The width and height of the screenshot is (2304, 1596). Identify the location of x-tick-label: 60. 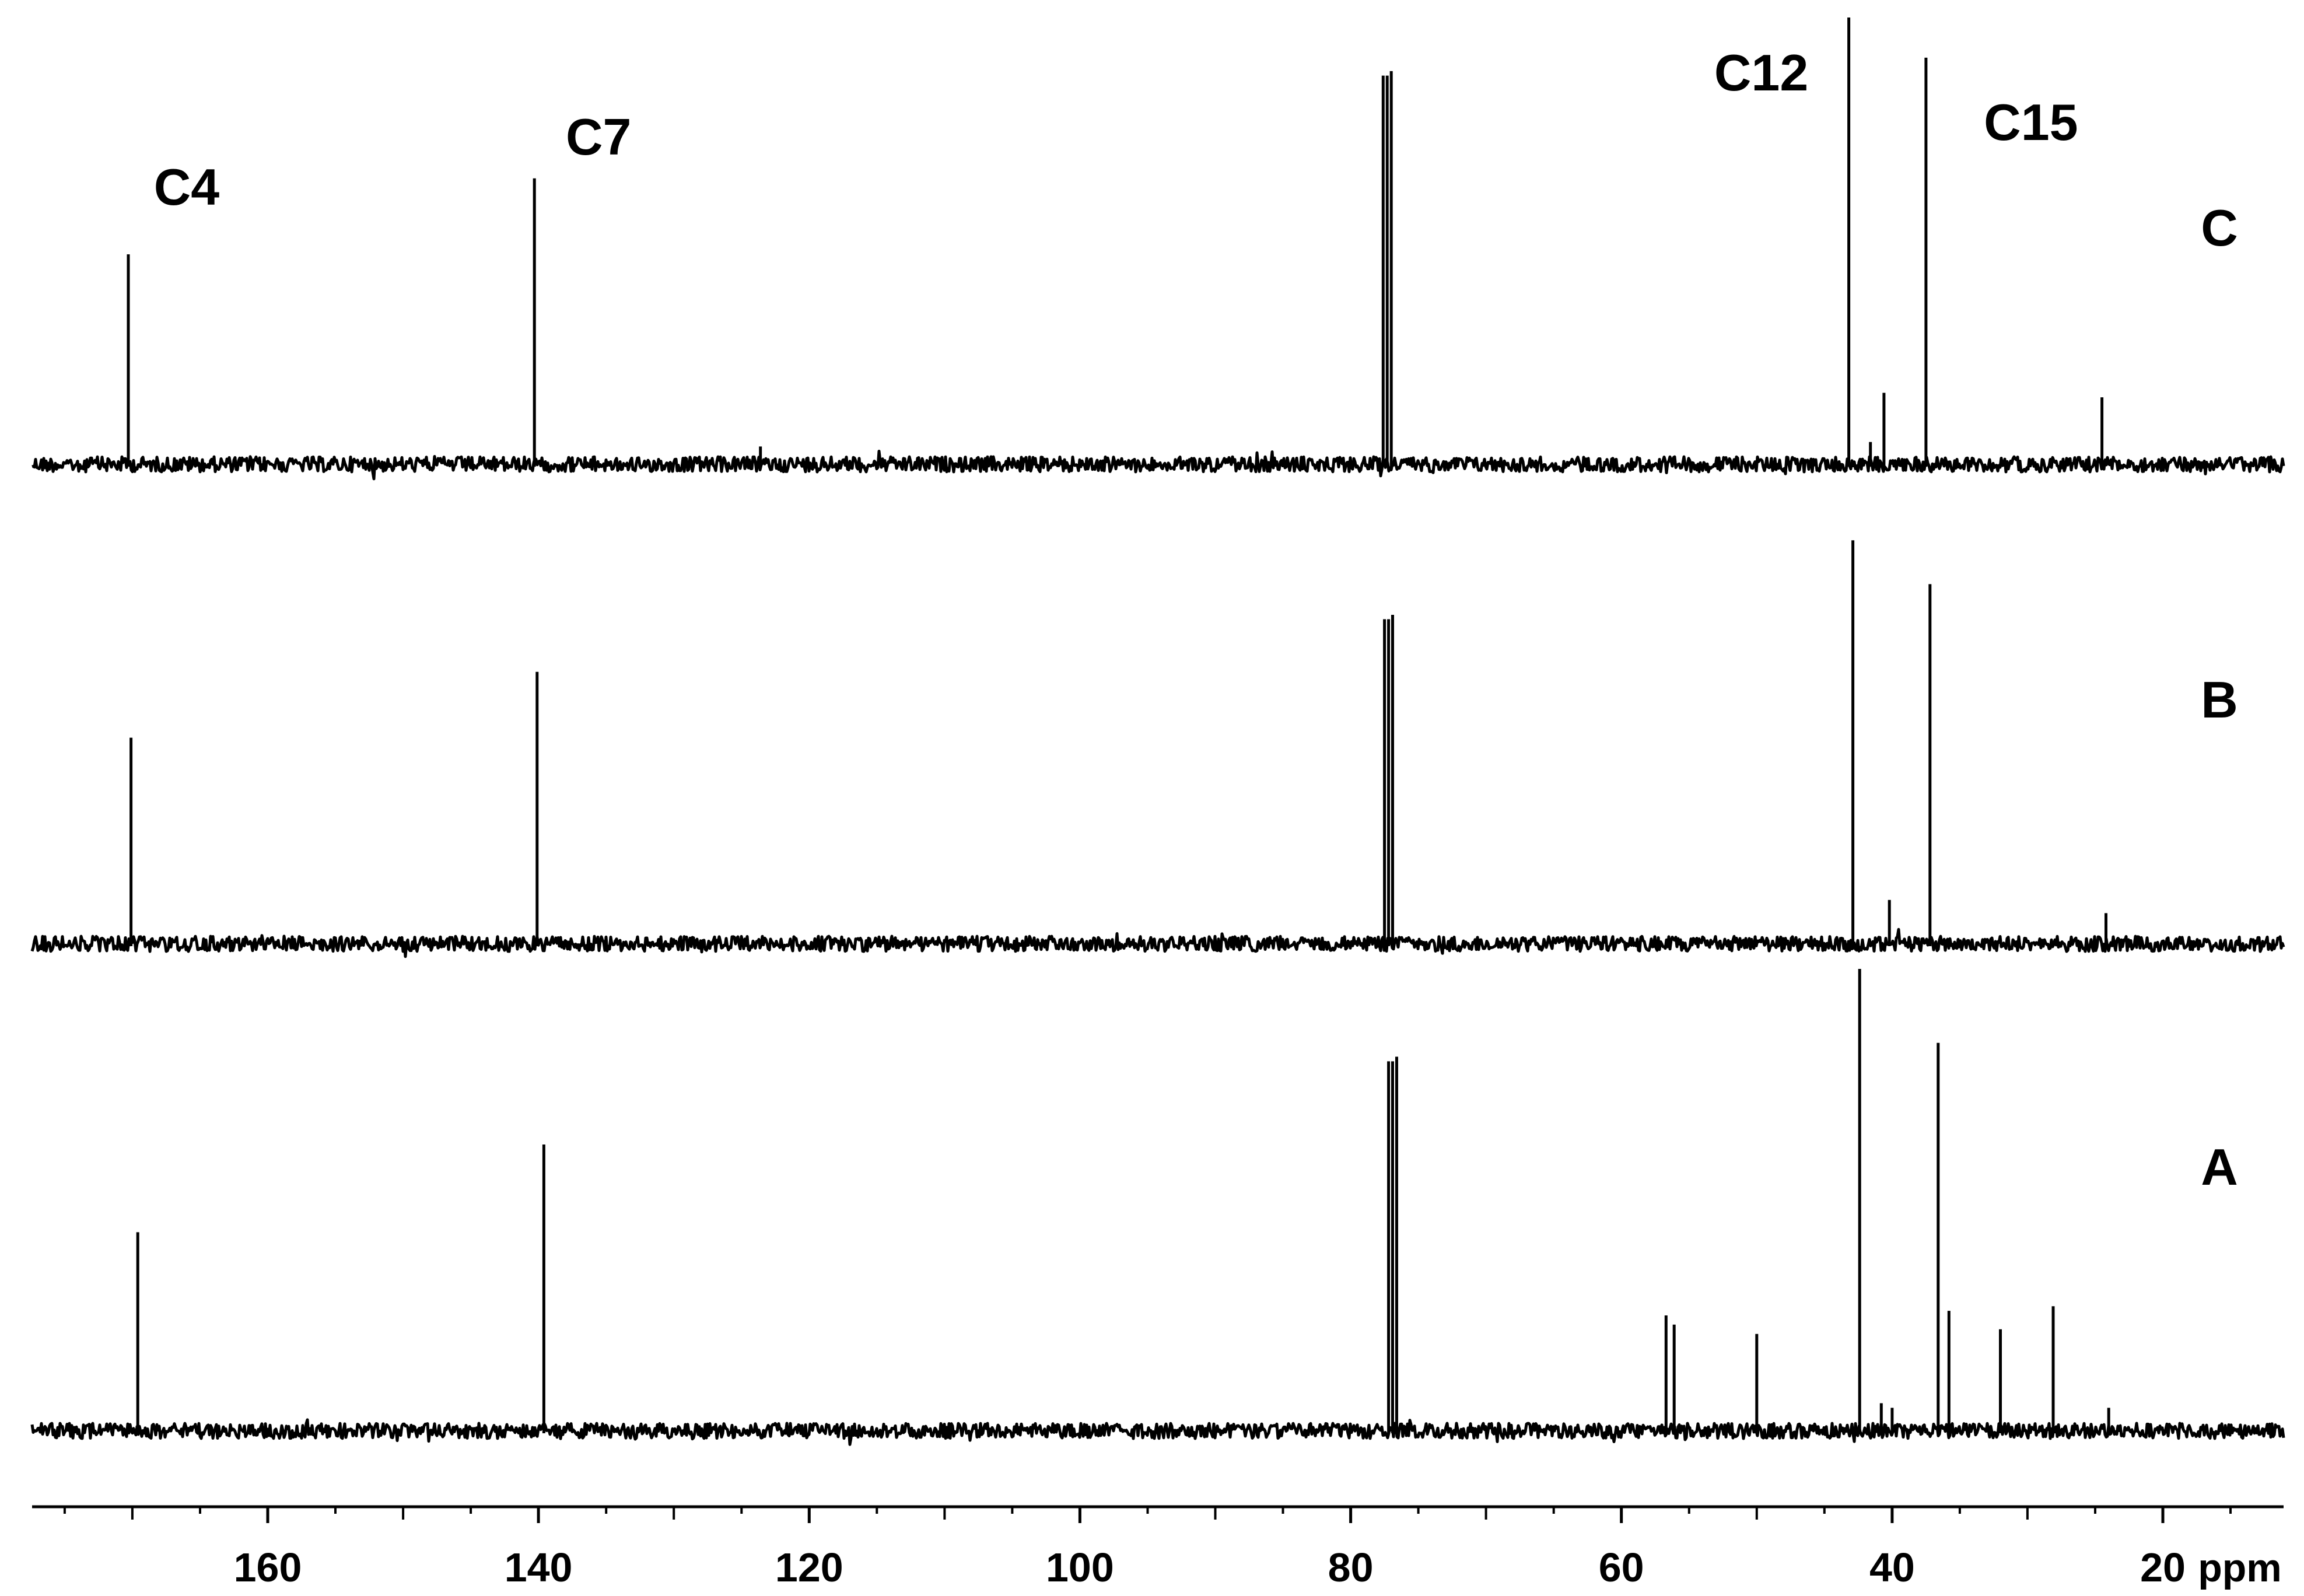
(1622, 1567).